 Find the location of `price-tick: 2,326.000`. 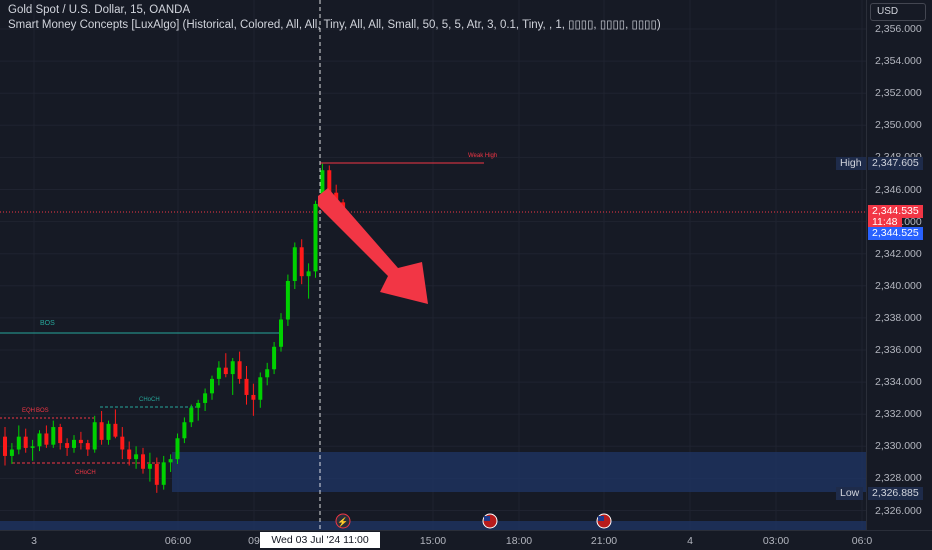

price-tick: 2,326.000 is located at coordinates (898, 510).